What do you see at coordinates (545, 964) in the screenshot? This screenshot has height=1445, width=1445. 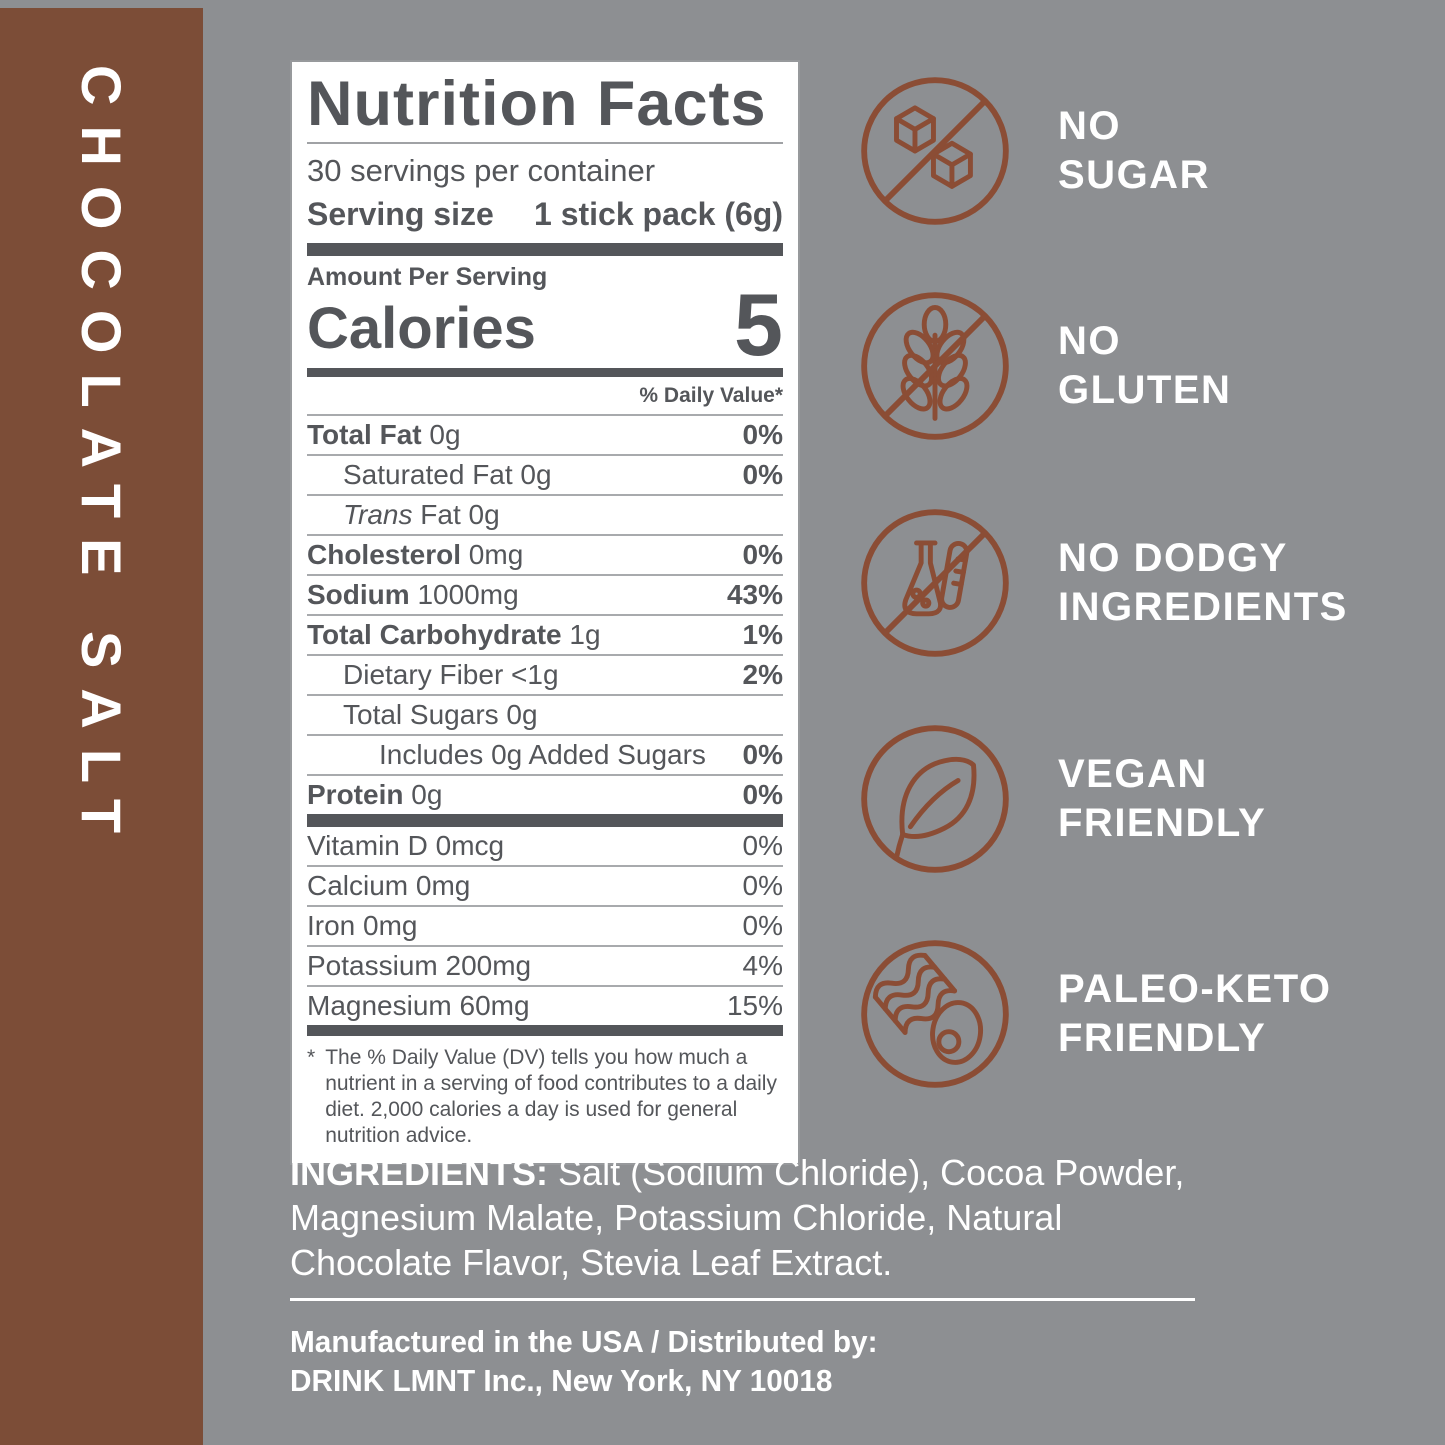 I see `nutrient-row: Potassium 200mg 4%` at bounding box center [545, 964].